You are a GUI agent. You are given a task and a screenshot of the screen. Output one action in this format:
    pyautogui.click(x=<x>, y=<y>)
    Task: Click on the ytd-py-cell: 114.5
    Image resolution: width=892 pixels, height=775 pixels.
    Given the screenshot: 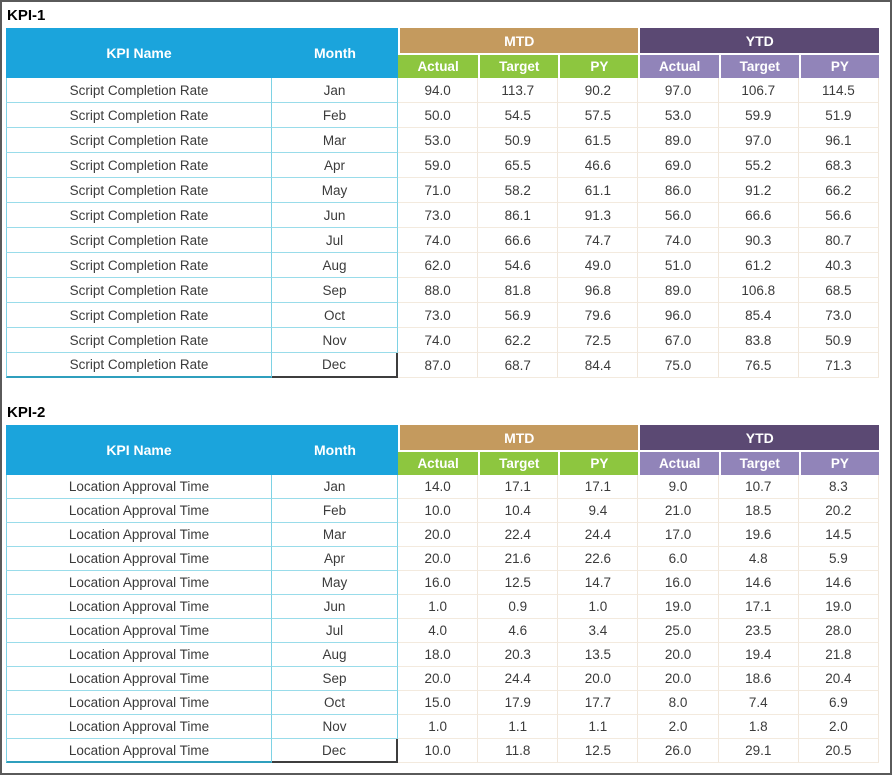 What is the action you would take?
    pyautogui.click(x=838, y=90)
    